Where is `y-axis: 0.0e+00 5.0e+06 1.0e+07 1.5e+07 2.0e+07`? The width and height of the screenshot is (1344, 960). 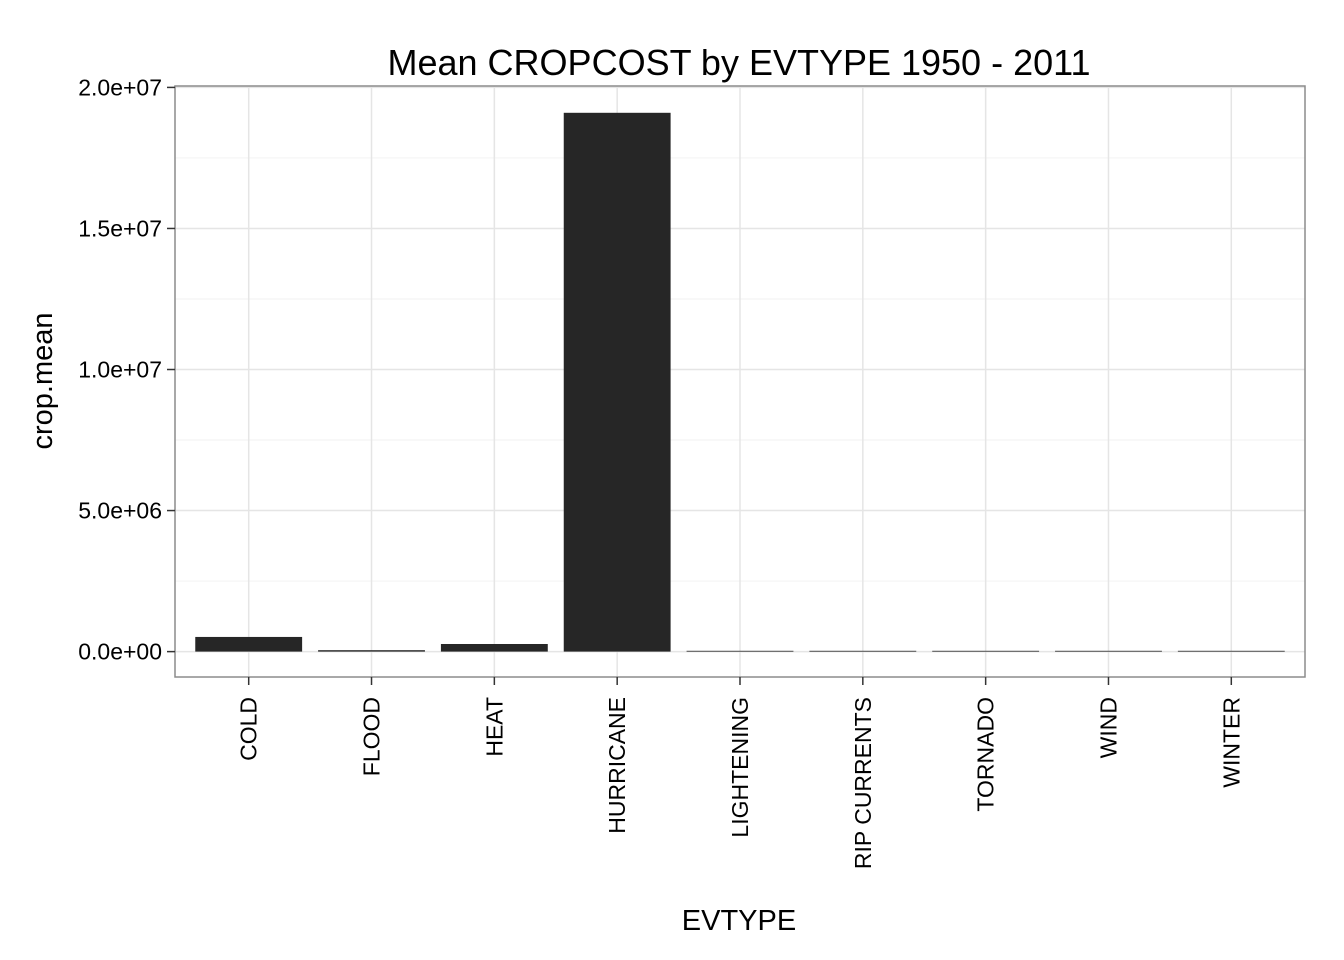
y-axis: 0.0e+00 5.0e+06 1.0e+07 1.5e+07 2.0e+07 is located at coordinates (126, 369).